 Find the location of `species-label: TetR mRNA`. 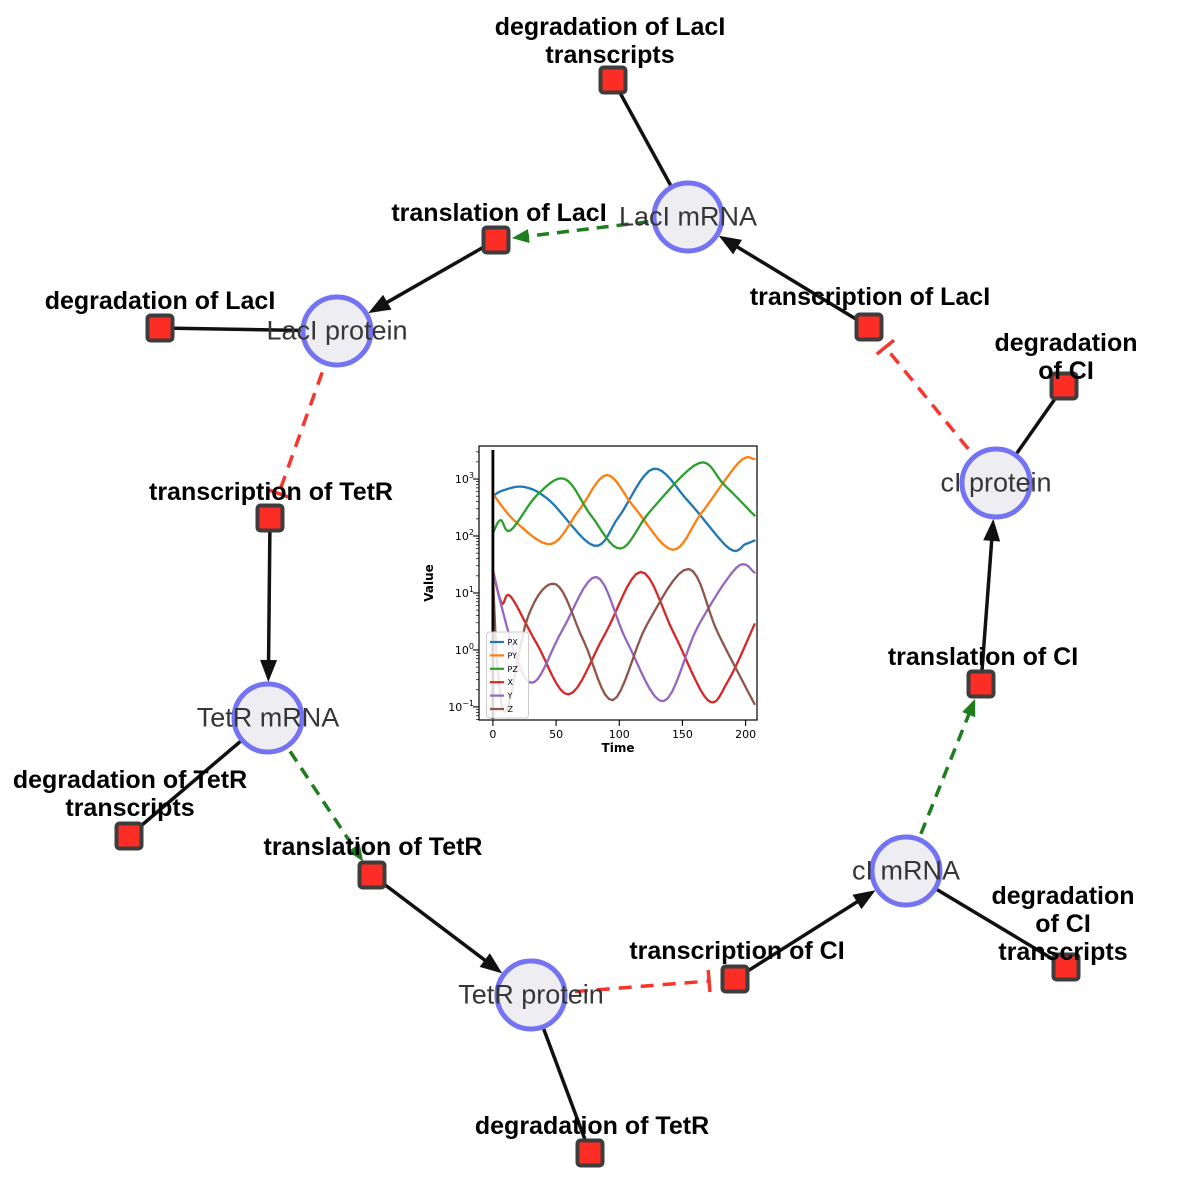

species-label: TetR mRNA is located at coordinates (268, 717).